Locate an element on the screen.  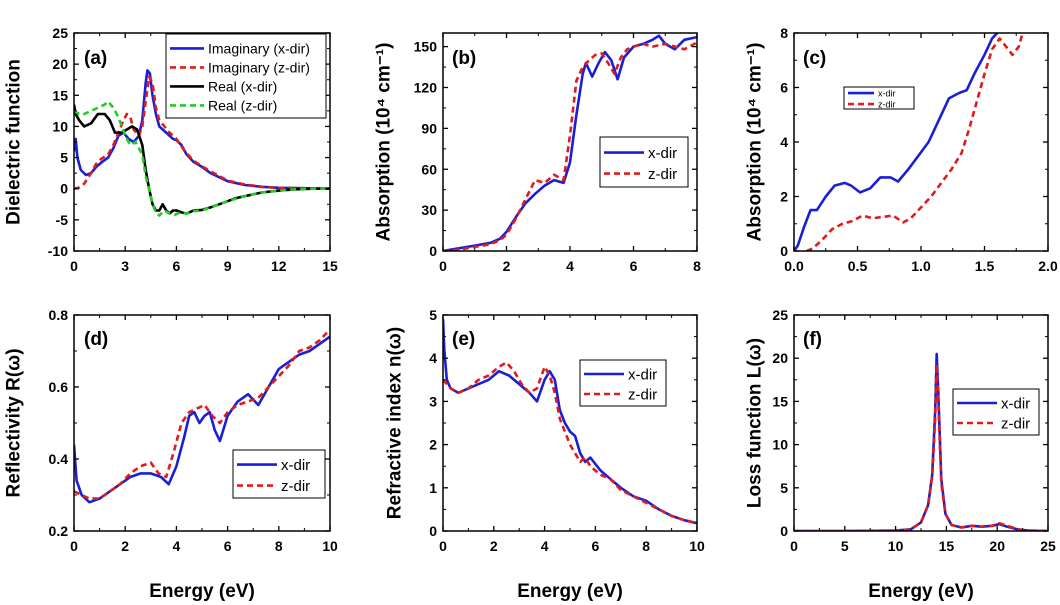
x-tick-label: 12 is located at coordinates (279, 266).